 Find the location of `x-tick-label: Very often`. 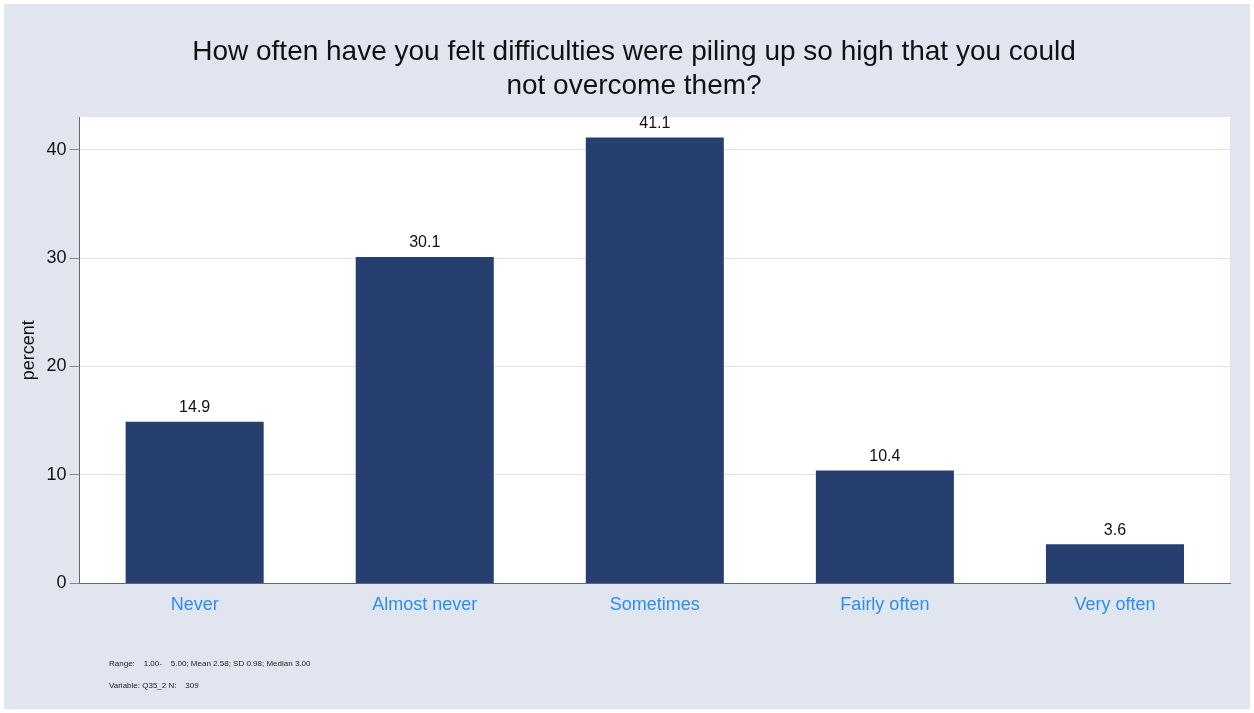

x-tick-label: Very often is located at coordinates (1115, 604).